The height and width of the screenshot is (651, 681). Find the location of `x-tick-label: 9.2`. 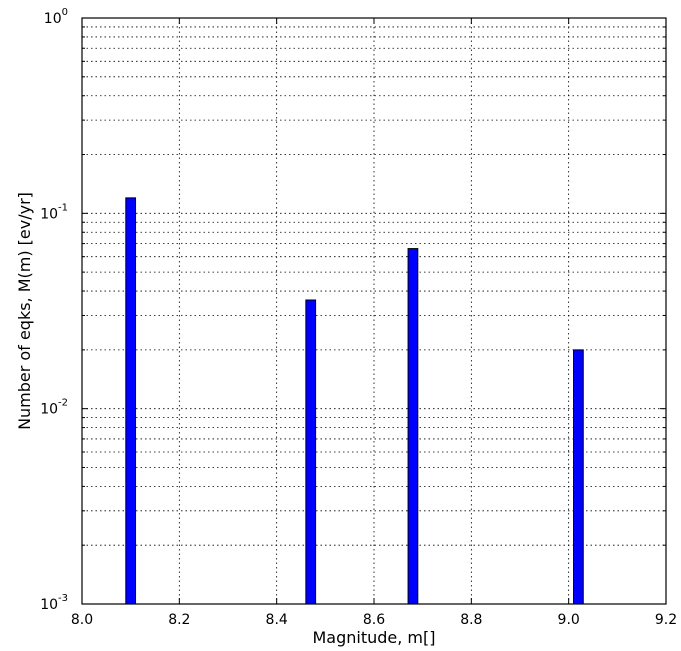

x-tick-label: 9.2 is located at coordinates (666, 620).